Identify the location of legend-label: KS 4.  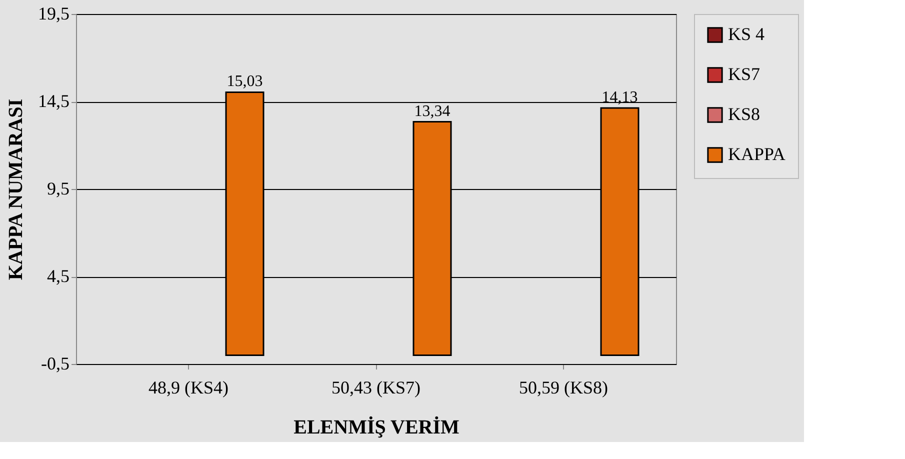
(746, 34).